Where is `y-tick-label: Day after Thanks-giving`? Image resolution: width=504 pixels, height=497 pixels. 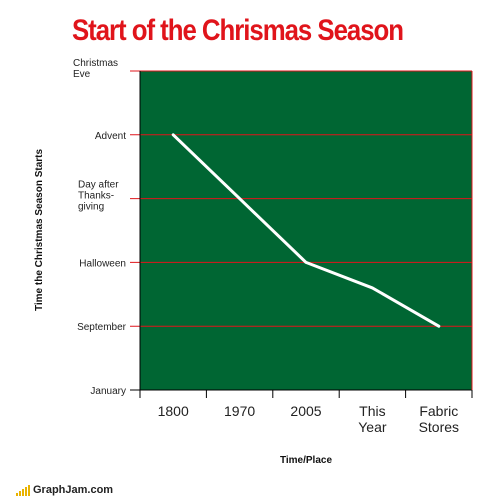 y-tick-label: Day after Thanks-giving is located at coordinates (98, 196).